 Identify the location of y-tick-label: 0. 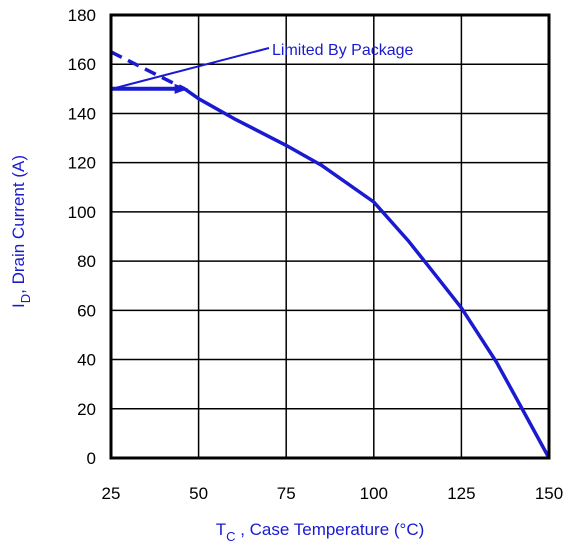
(91, 458).